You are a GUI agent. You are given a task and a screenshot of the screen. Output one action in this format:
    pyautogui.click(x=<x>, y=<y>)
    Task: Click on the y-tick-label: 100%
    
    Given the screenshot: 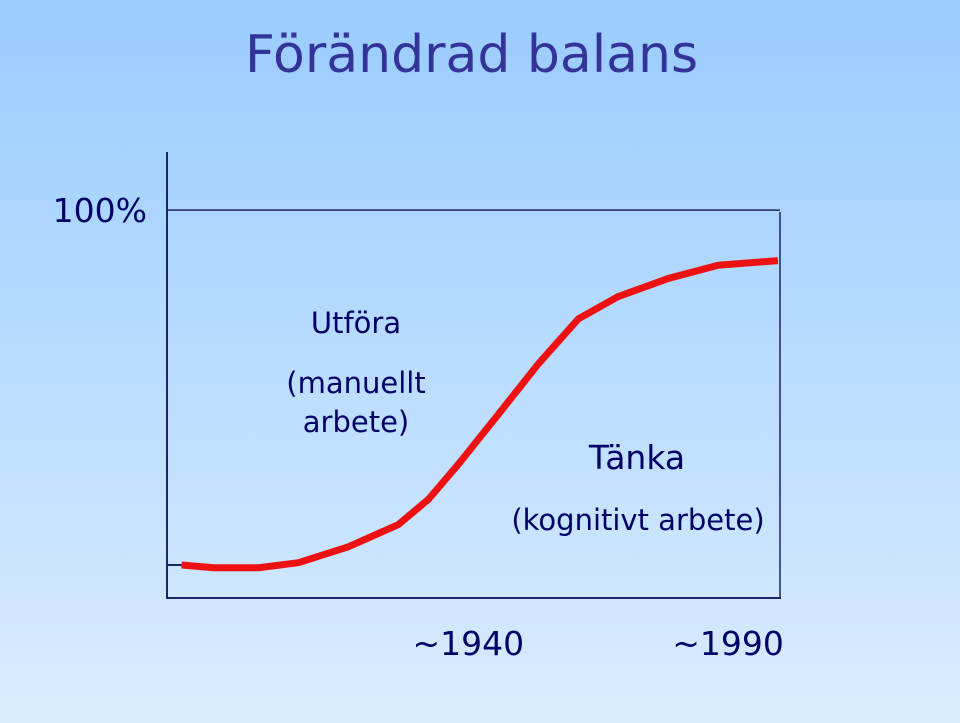 What is the action you would take?
    pyautogui.click(x=100, y=210)
    